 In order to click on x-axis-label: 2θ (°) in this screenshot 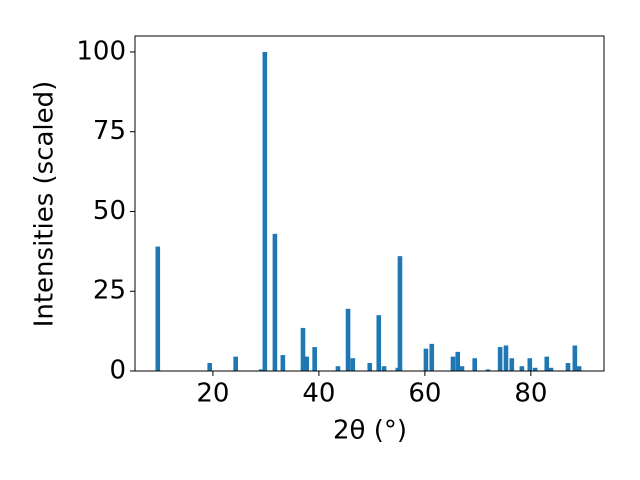, I will do `click(370, 431)`.